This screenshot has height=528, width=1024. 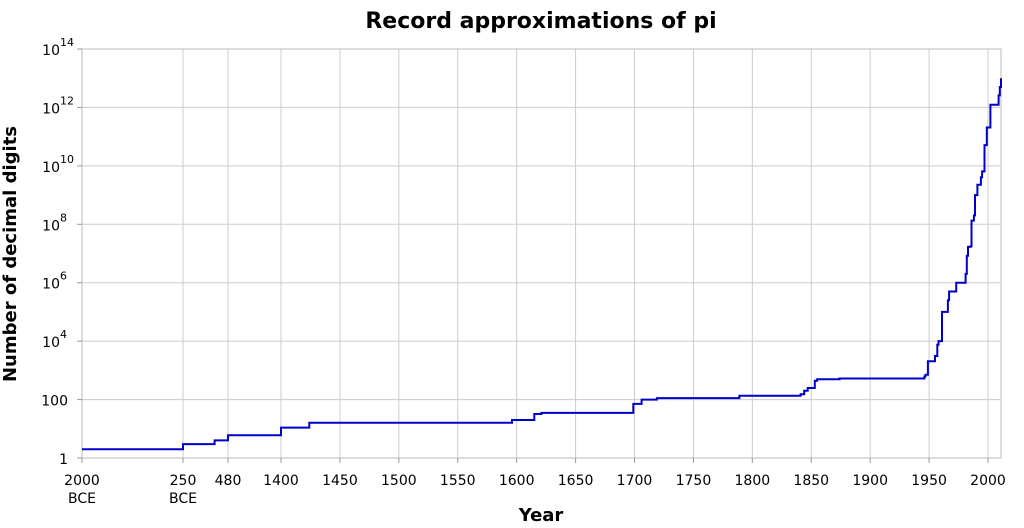 What do you see at coordinates (340, 481) in the screenshot?
I see `x-tick-label: 1450` at bounding box center [340, 481].